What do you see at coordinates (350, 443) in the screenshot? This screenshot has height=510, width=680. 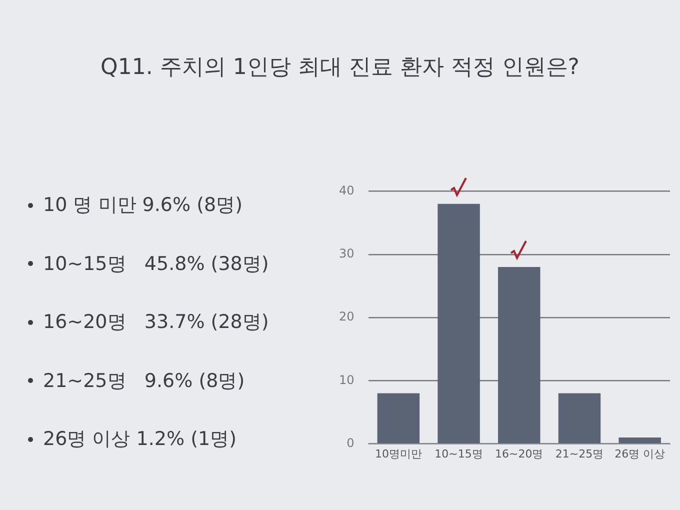 I see `y-tick-label: 0` at bounding box center [350, 443].